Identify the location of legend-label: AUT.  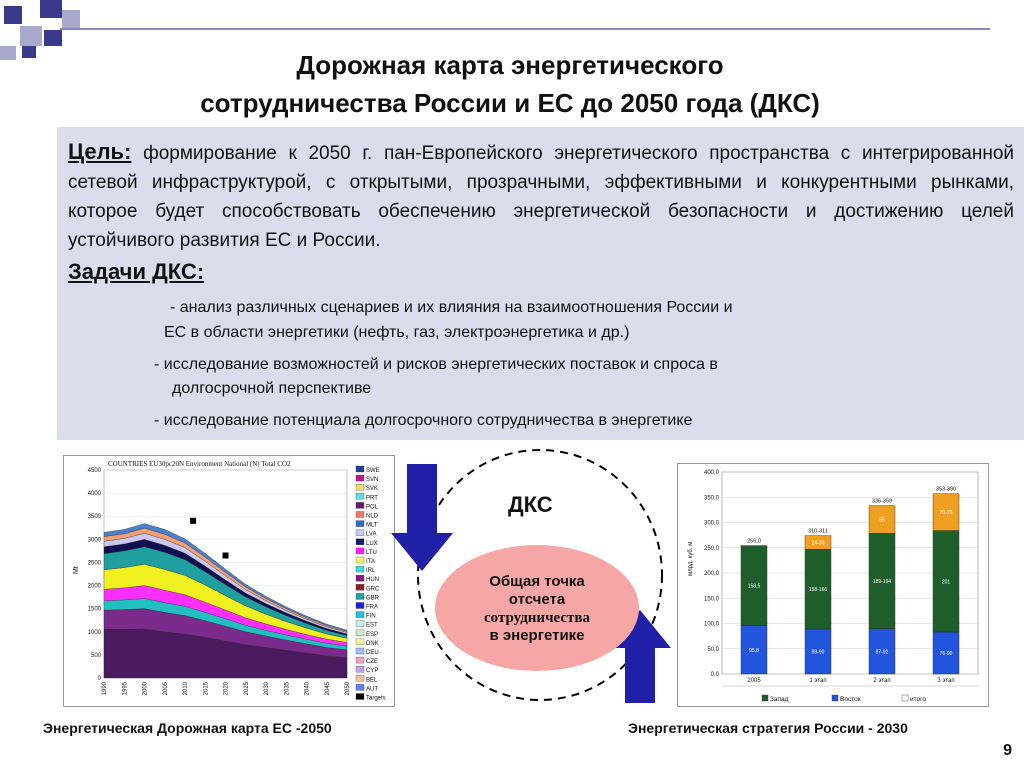
(372, 689).